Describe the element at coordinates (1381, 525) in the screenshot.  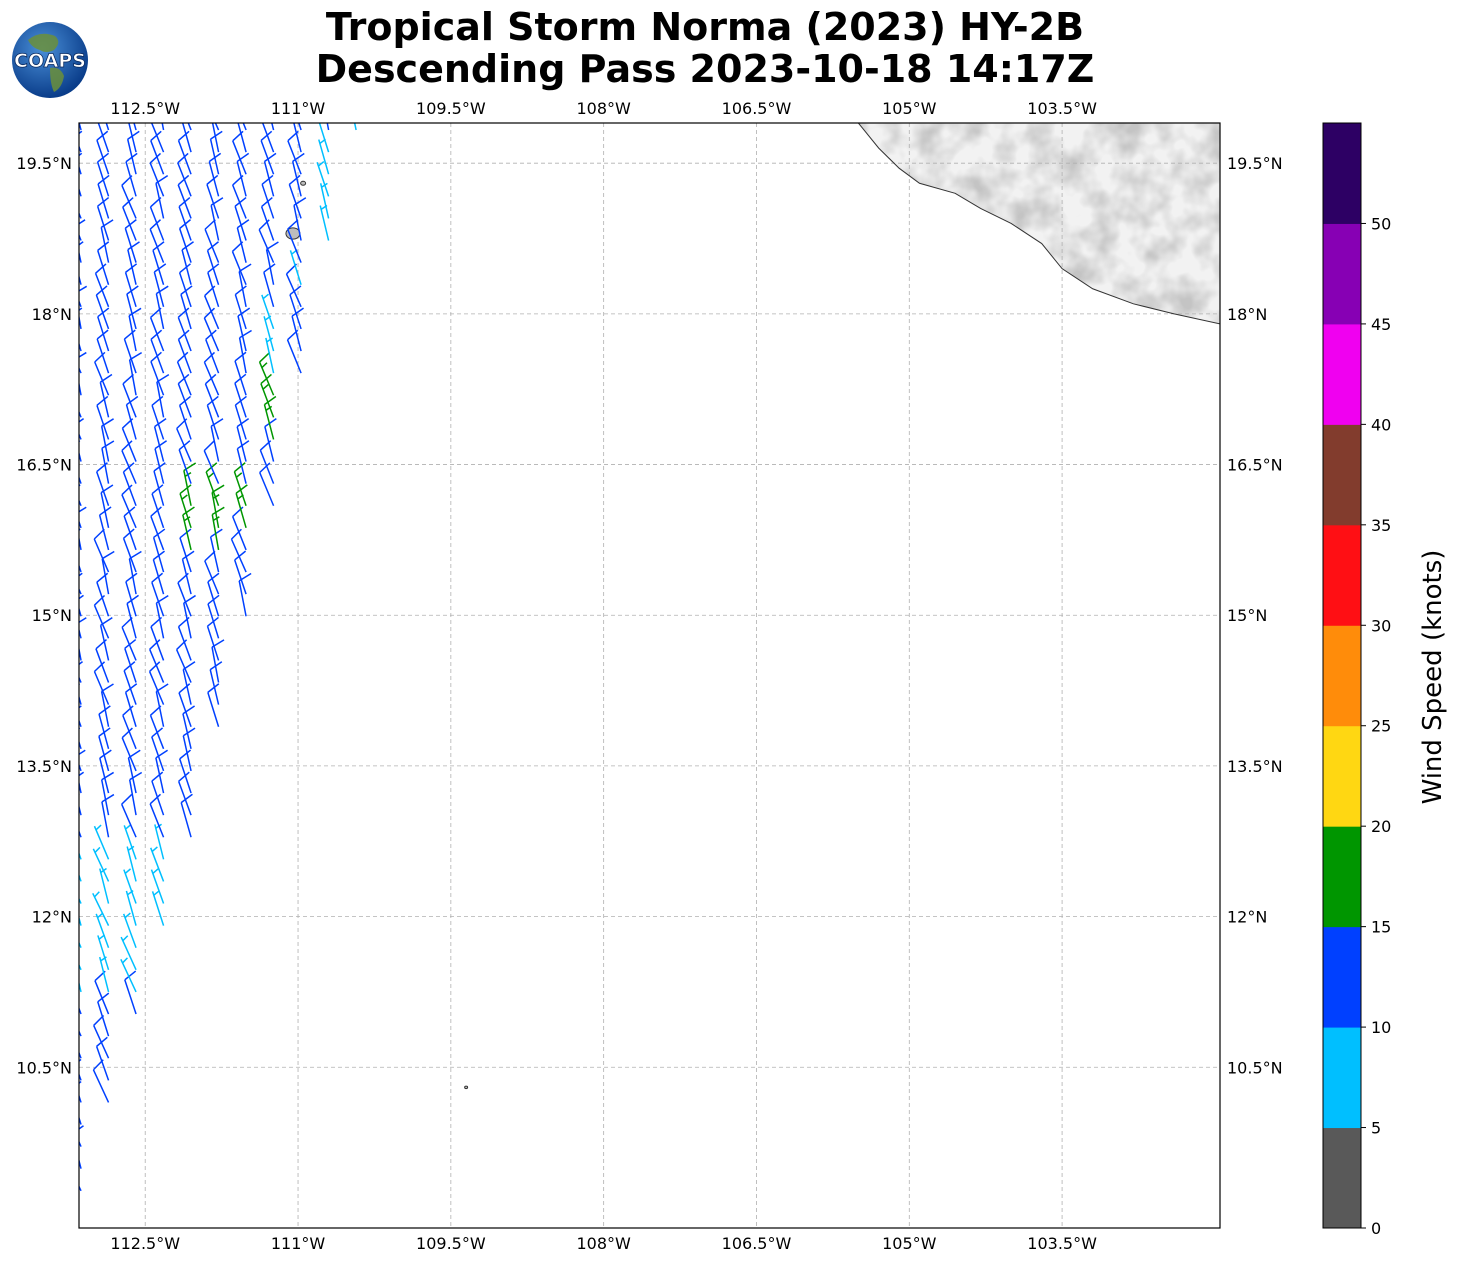
I see `colorbar-tick-label: 35` at that location.